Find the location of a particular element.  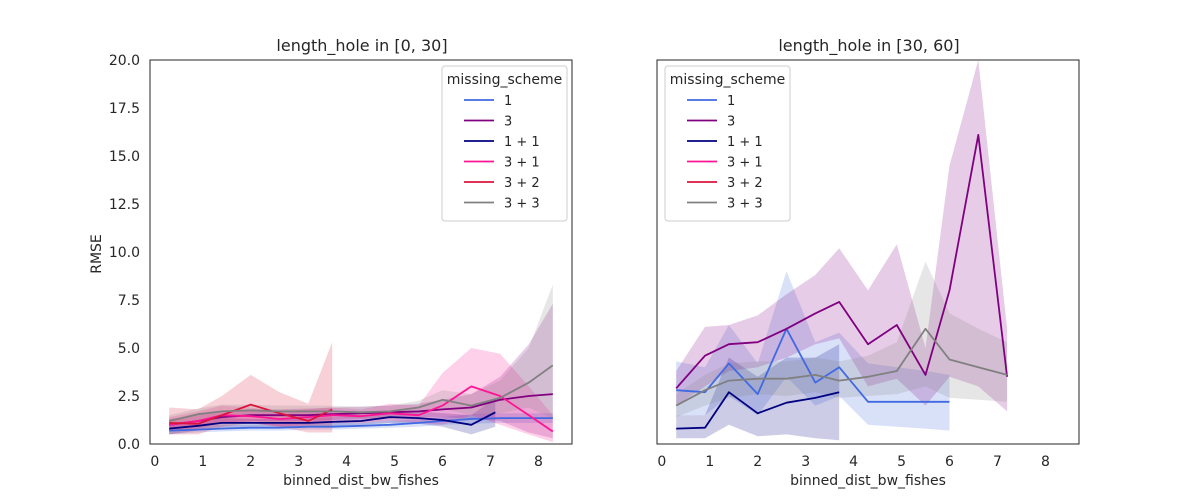

y-tick-label: 10.0 is located at coordinates (124, 253).